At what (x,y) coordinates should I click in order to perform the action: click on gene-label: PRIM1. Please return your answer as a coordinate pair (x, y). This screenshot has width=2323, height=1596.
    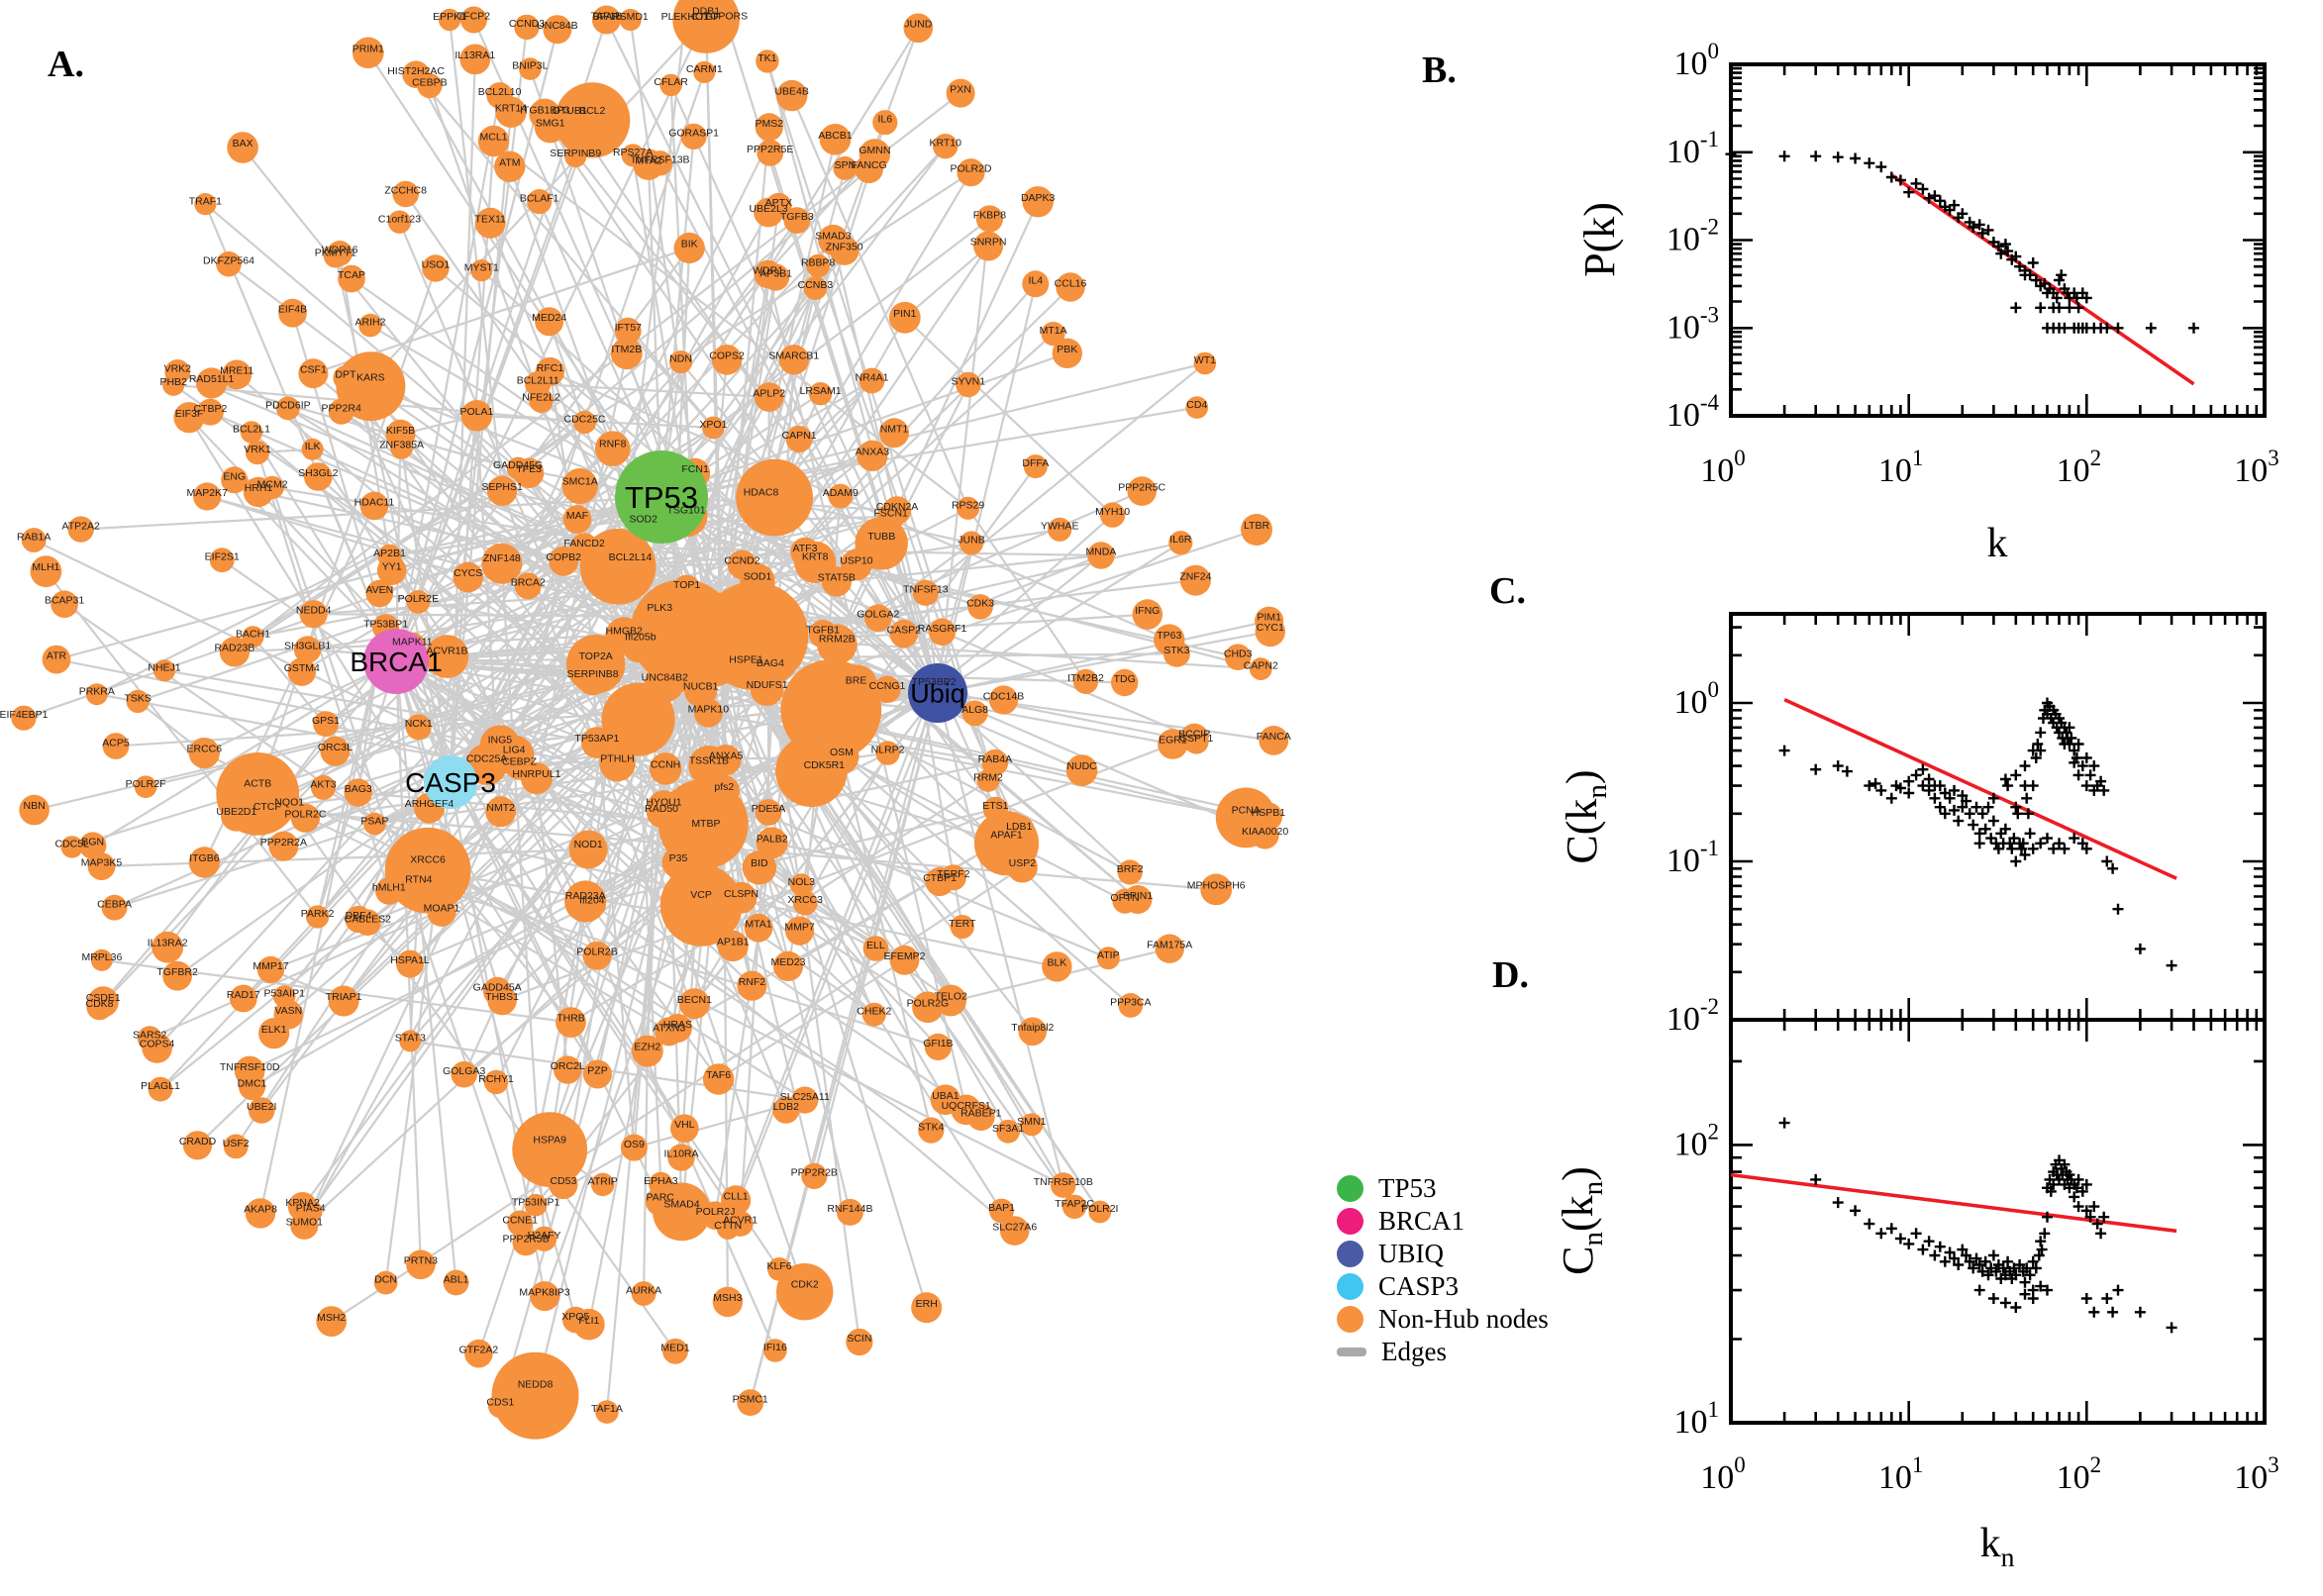
    Looking at the image, I should click on (369, 48).